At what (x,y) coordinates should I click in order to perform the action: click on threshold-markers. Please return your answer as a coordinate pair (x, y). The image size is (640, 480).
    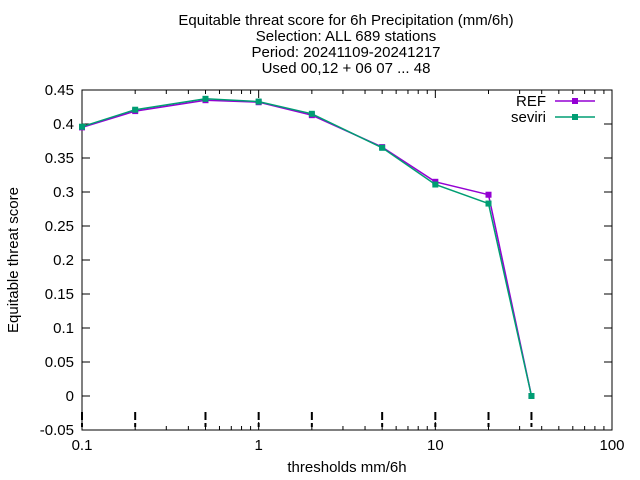
    Looking at the image, I should click on (307, 419).